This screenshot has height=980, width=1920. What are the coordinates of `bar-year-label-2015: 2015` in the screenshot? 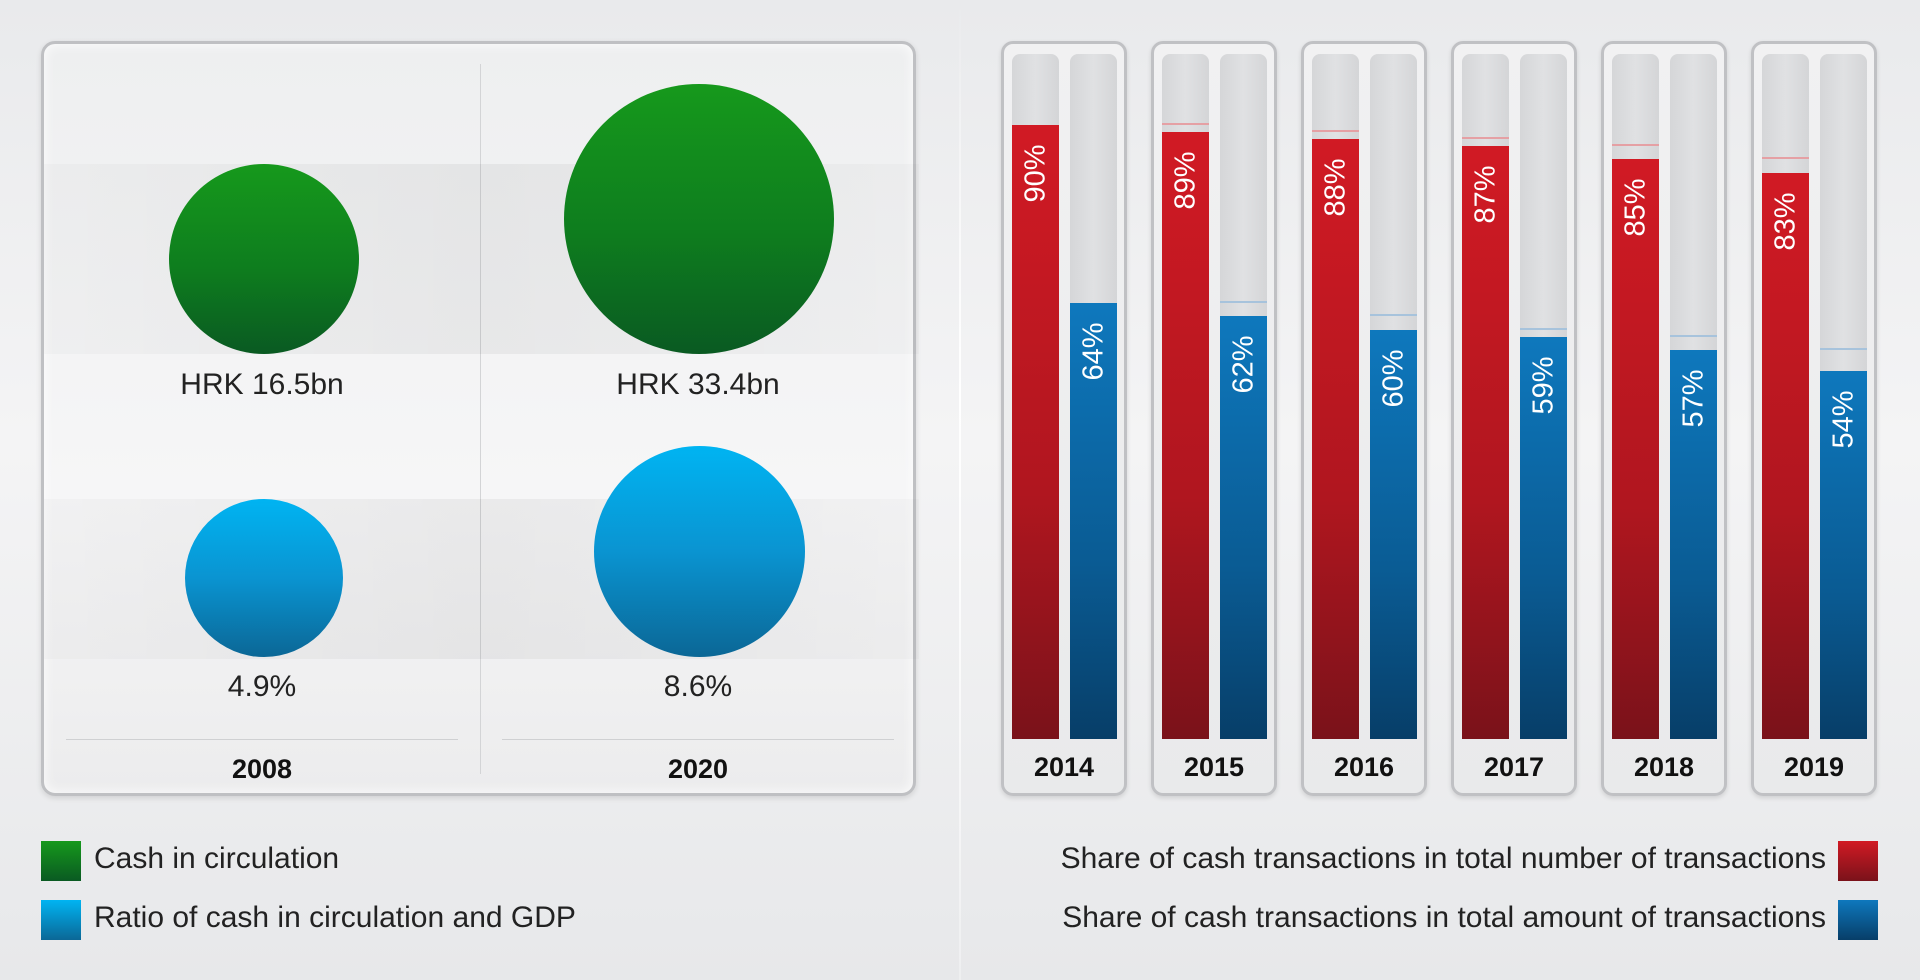 It's located at (1214, 767).